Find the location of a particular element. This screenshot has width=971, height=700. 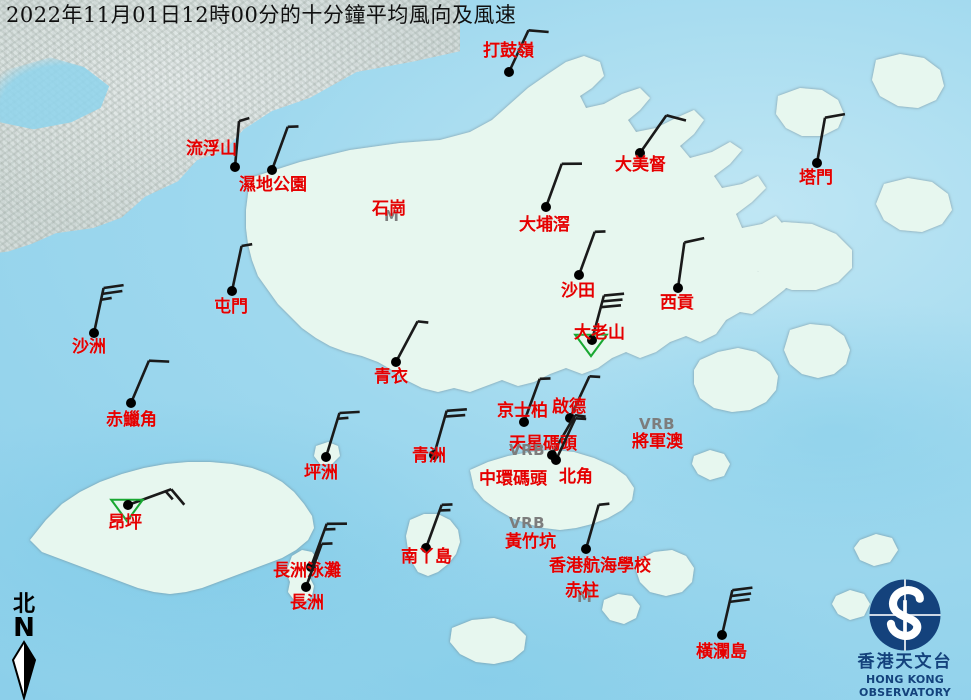

station-name-label: 京士柏 is located at coordinates (522, 411).